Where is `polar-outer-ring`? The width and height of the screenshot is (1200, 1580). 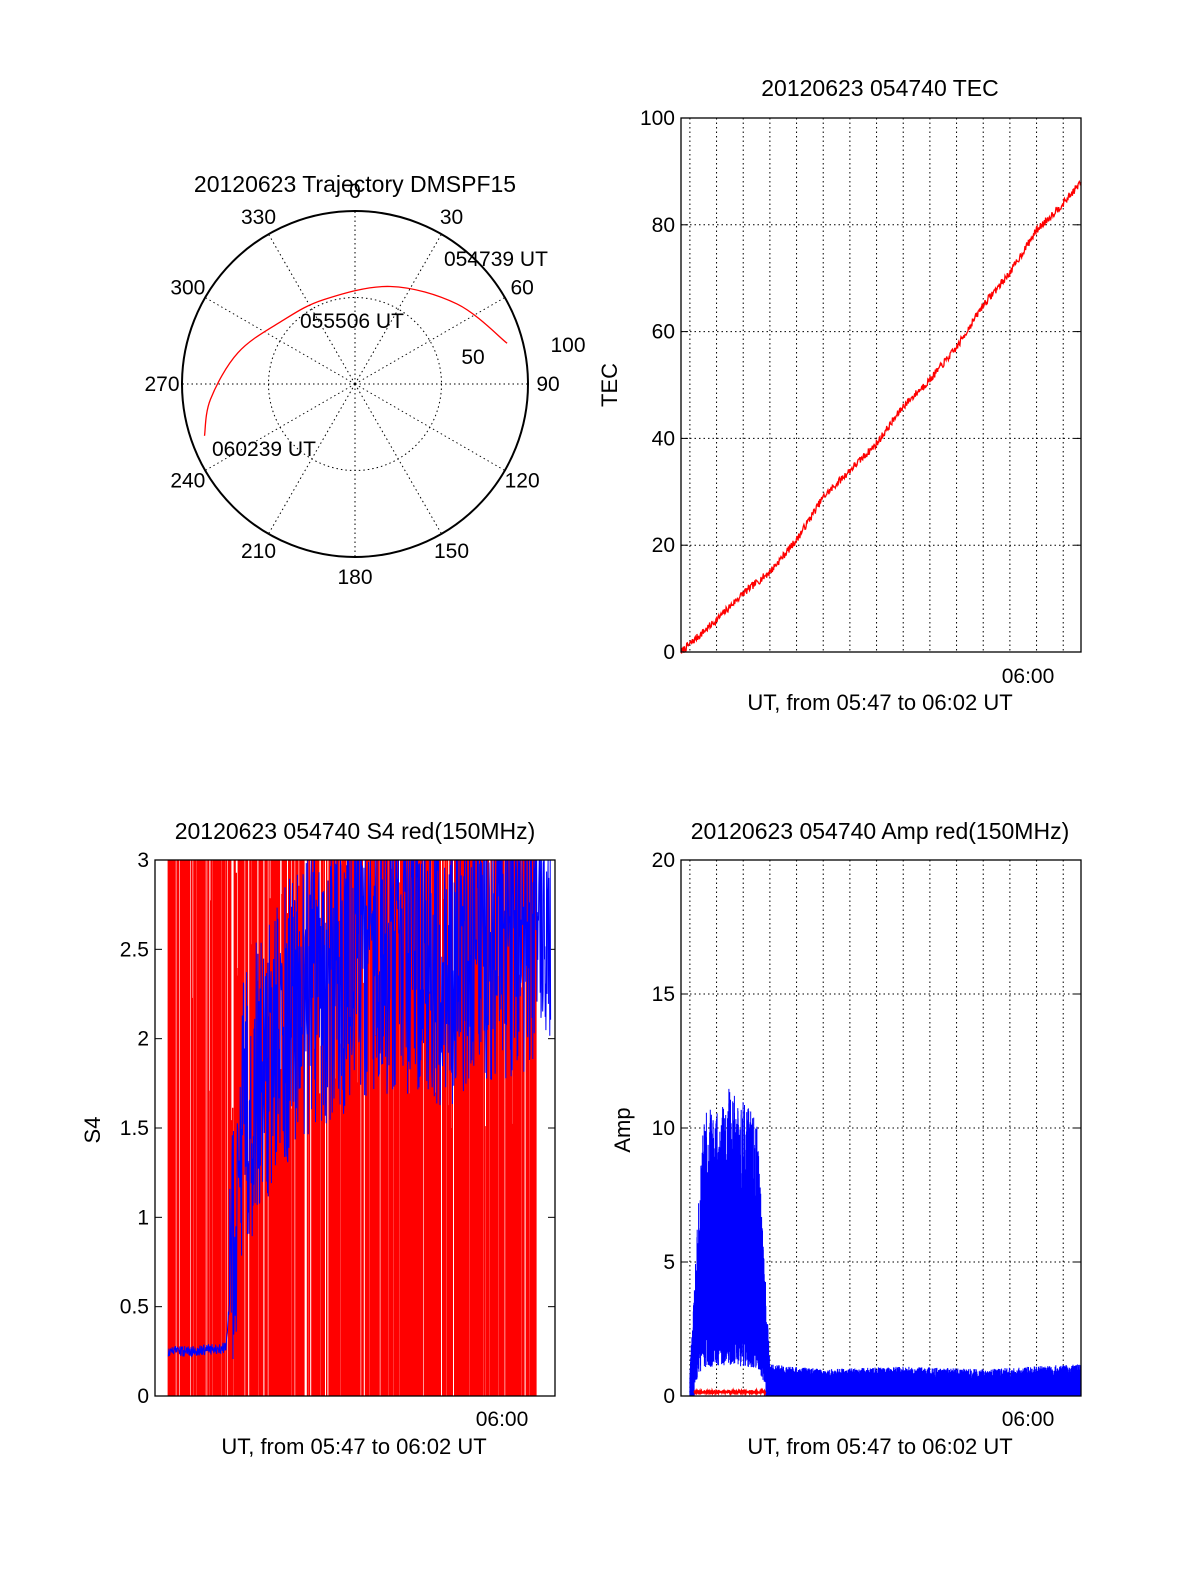
polar-outer-ring is located at coordinates (355, 384).